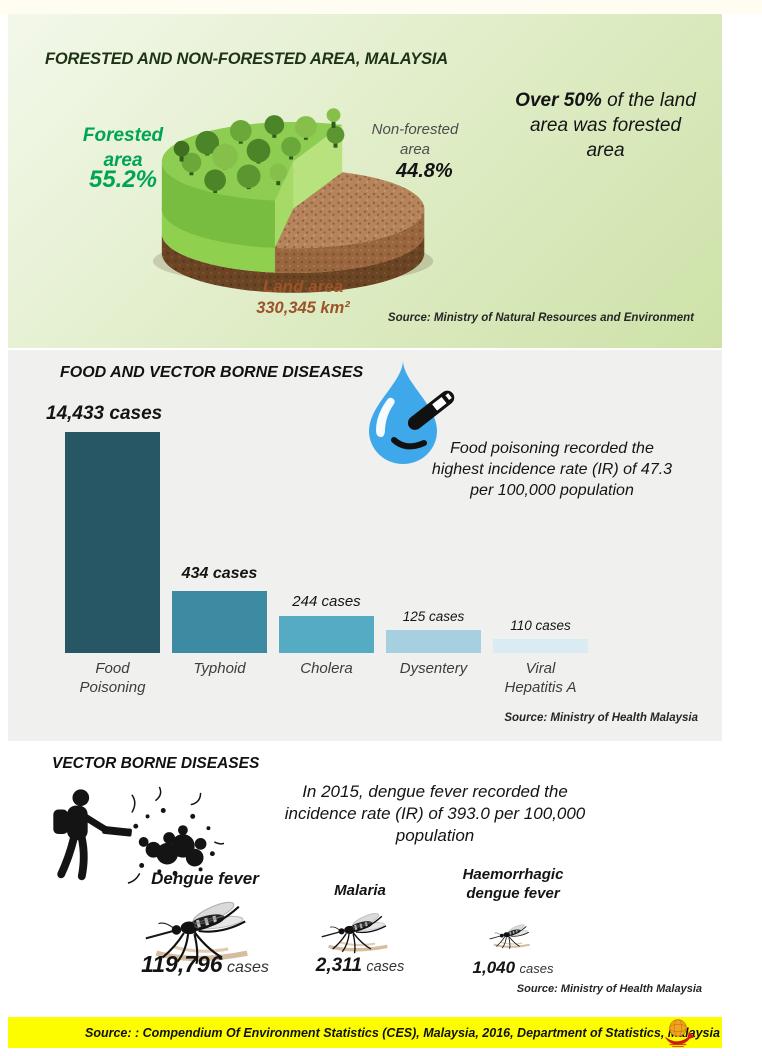  I want to click on pie-soil-side, so click(293, 263).